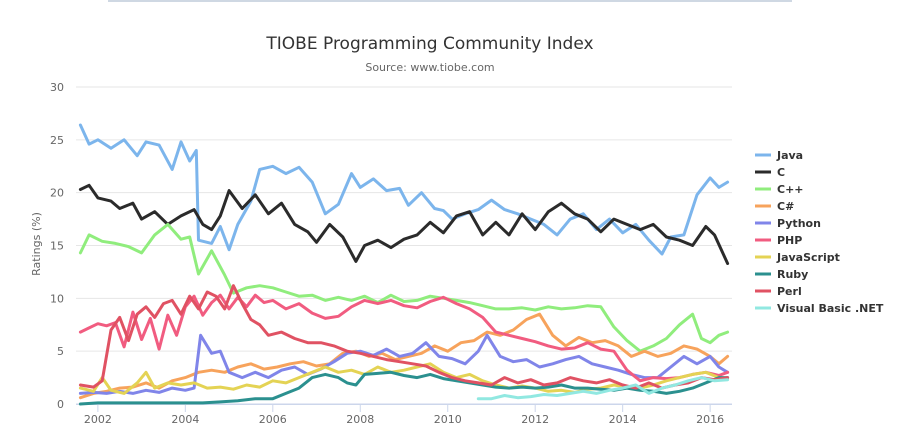 The height and width of the screenshot is (444, 900). What do you see at coordinates (429, 44) in the screenshot?
I see `chart-title: TIOBE Programming Community Index` at bounding box center [429, 44].